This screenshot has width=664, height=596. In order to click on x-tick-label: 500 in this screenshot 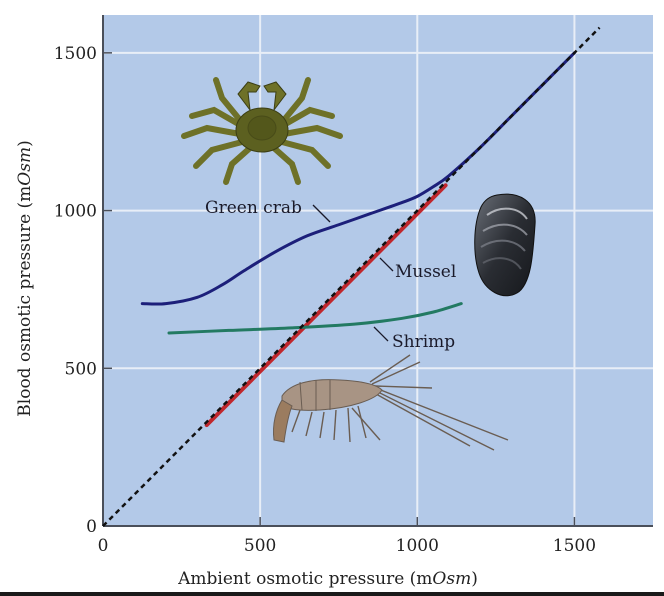, I will do `click(260, 546)`.